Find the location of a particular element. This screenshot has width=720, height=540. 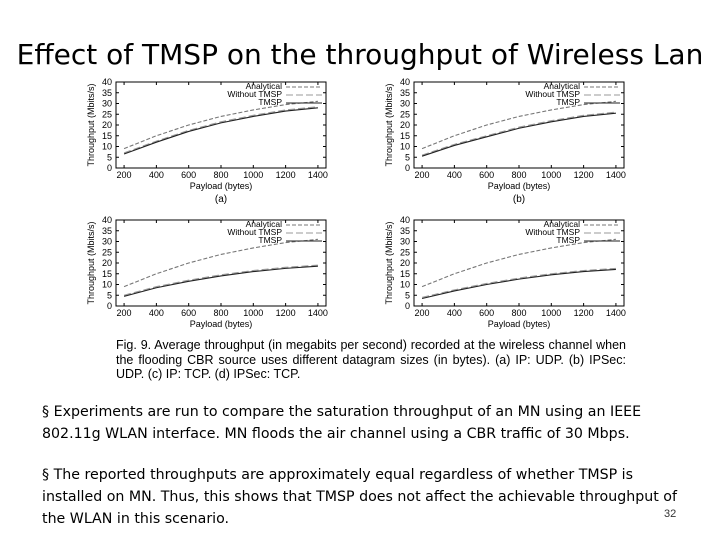

panel-label: (b) is located at coordinates (519, 199).